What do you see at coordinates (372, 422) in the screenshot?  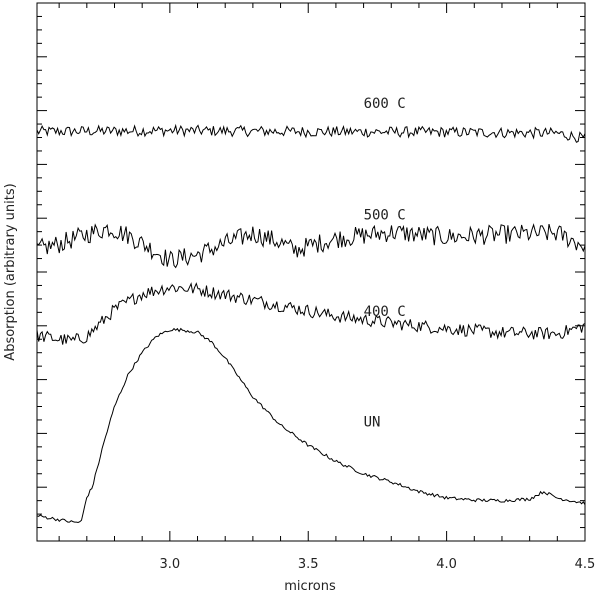 I see `series-label-un: UN` at bounding box center [372, 422].